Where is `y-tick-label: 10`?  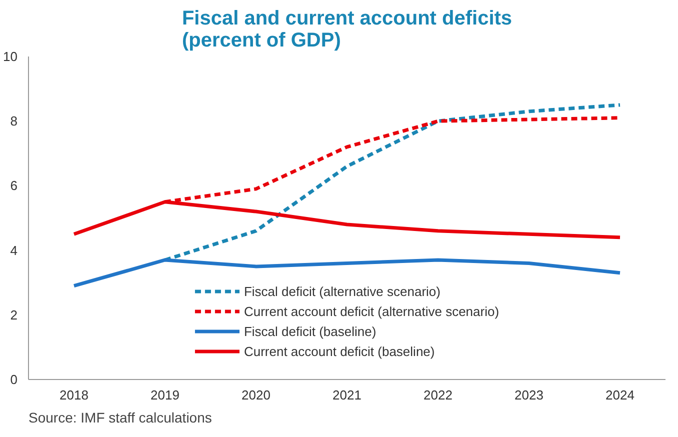
y-tick-label: 10 is located at coordinates (10, 56).